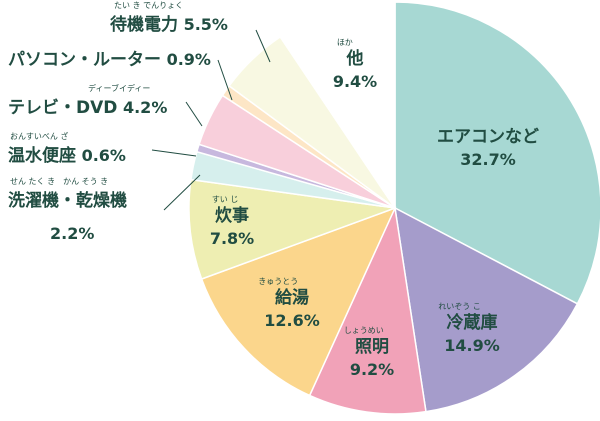 The width and height of the screenshot is (600, 421). Describe the element at coordinates (182, 192) in the screenshot. I see `leader-washer-dryer` at that location.